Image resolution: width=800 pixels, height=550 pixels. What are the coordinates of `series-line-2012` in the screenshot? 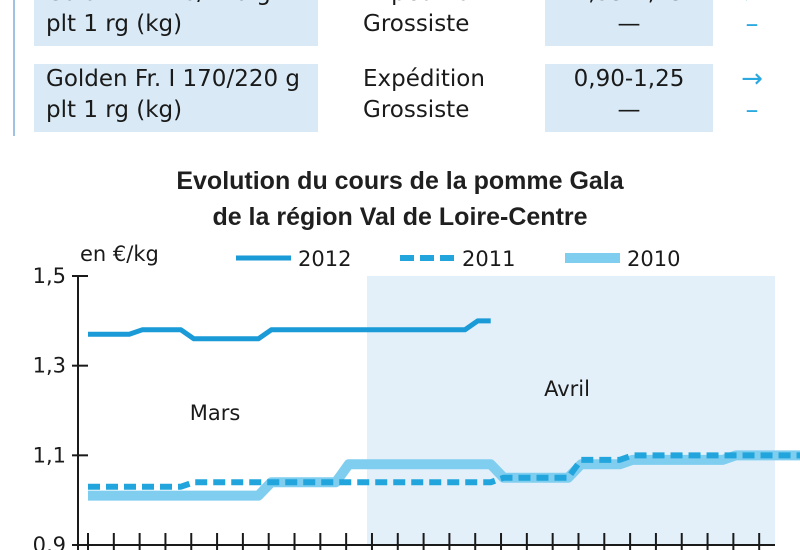 It's located at (289, 330).